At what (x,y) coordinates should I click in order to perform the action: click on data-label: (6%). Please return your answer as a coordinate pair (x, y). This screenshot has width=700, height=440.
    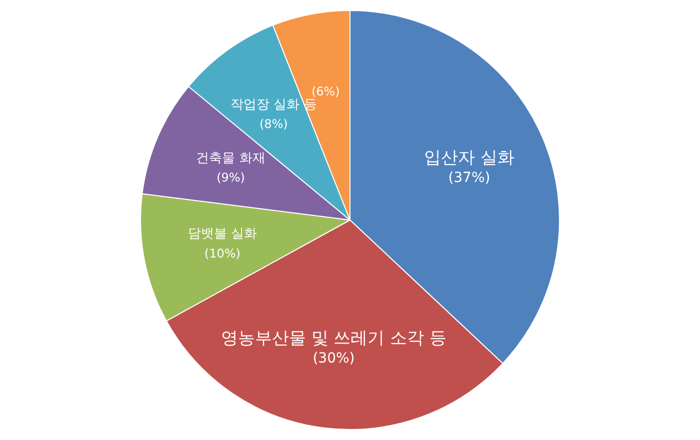
    Looking at the image, I should click on (325, 91).